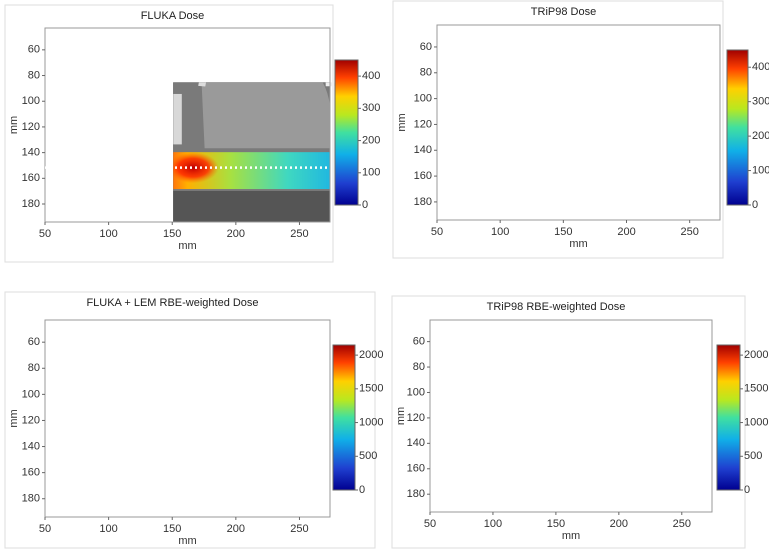 Image resolution: width=769 pixels, height=555 pixels. What do you see at coordinates (177, 119) in the screenshot?
I see `ct-bone` at bounding box center [177, 119].